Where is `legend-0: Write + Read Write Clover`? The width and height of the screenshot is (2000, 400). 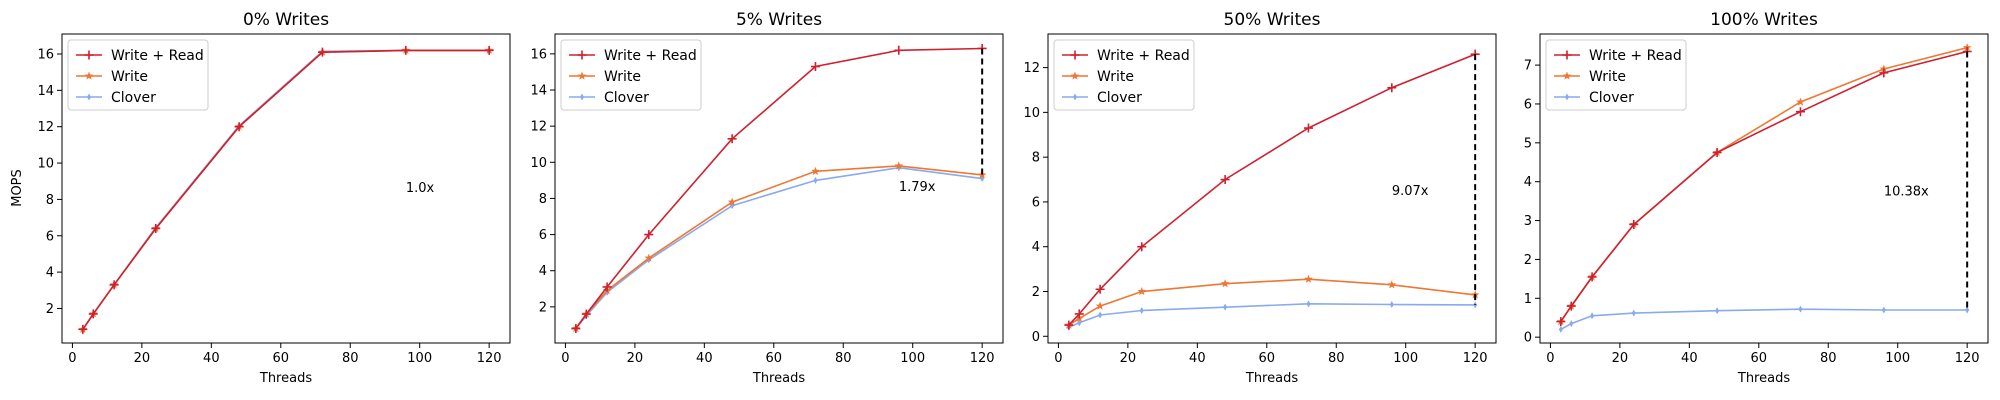
legend-0: Write + Read Write Clover is located at coordinates (138, 75).